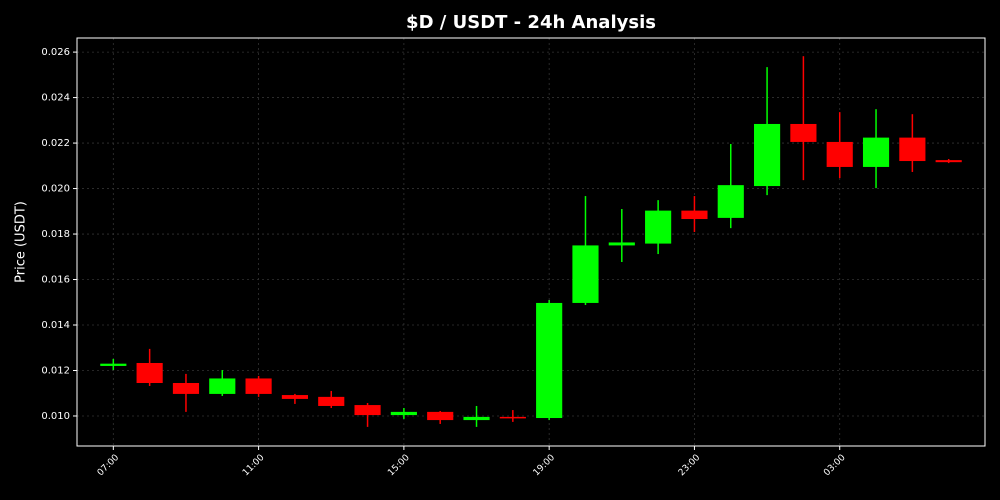 The height and width of the screenshot is (500, 1000). I want to click on y-axis-label: Price (USDT), so click(21, 242).